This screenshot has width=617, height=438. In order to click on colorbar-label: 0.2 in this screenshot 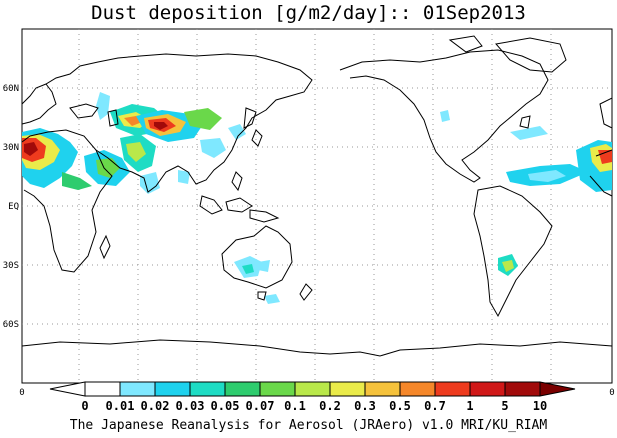, I will do `click(330, 406)`.